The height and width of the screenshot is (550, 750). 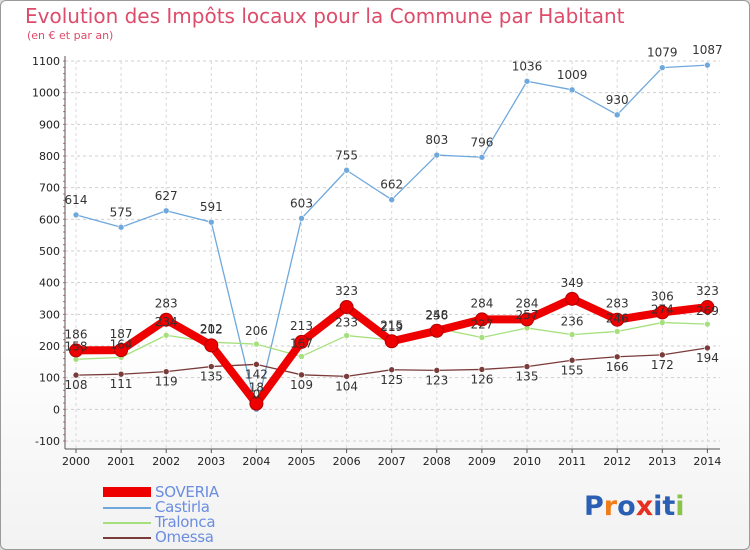 What do you see at coordinates (185, 522) in the screenshot?
I see `legend-label: Tralonca` at bounding box center [185, 522].